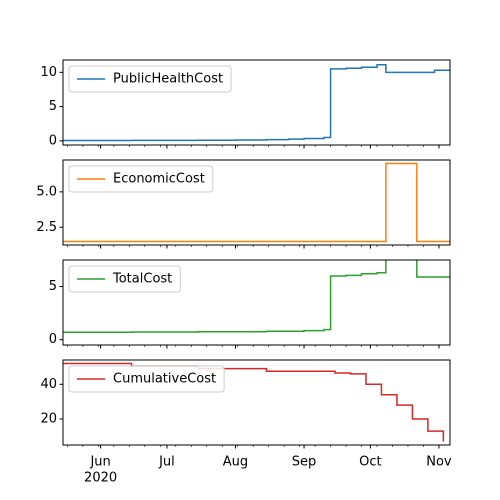 Image resolution: width=500 pixels, height=500 pixels. I want to click on x-tick-label: Jul, so click(166, 462).